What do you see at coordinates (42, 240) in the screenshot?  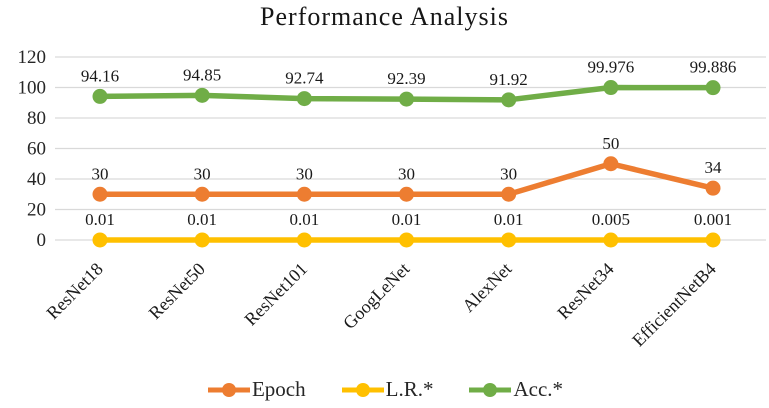 I see `y-tick-label: 0` at bounding box center [42, 240].